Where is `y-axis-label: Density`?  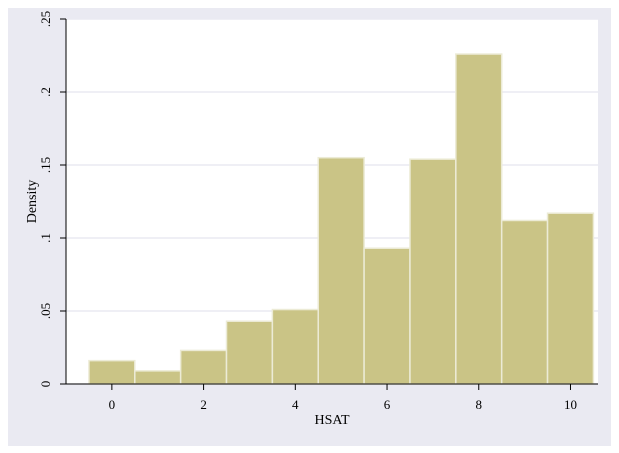 y-axis-label: Density is located at coordinates (32, 202).